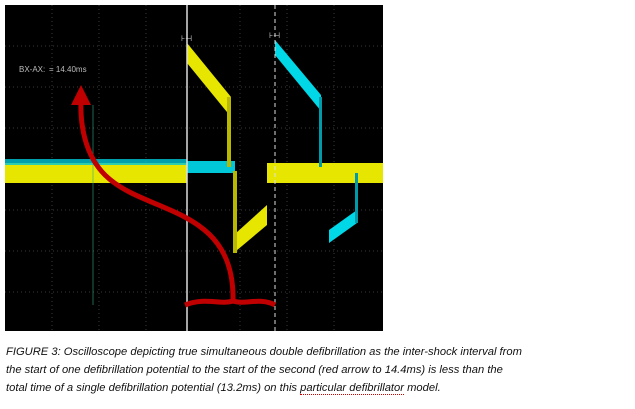  I want to click on measurement-label: BX-AX:, so click(32, 69).